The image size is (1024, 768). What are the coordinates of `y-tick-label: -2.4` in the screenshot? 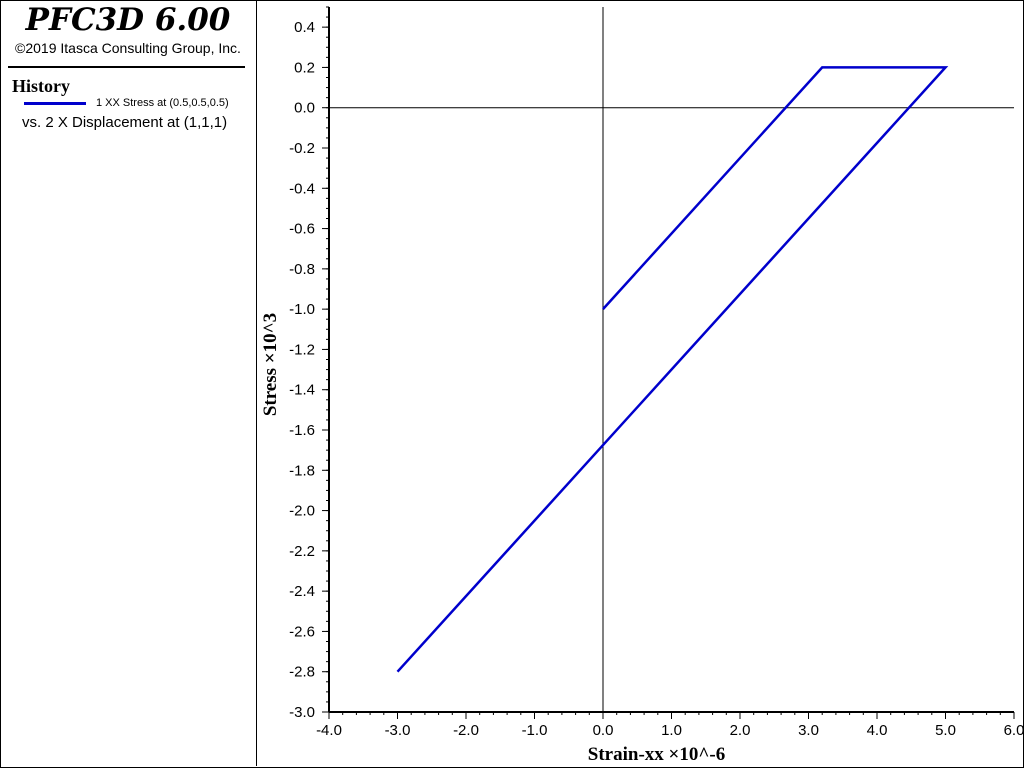 It's located at (302, 591).